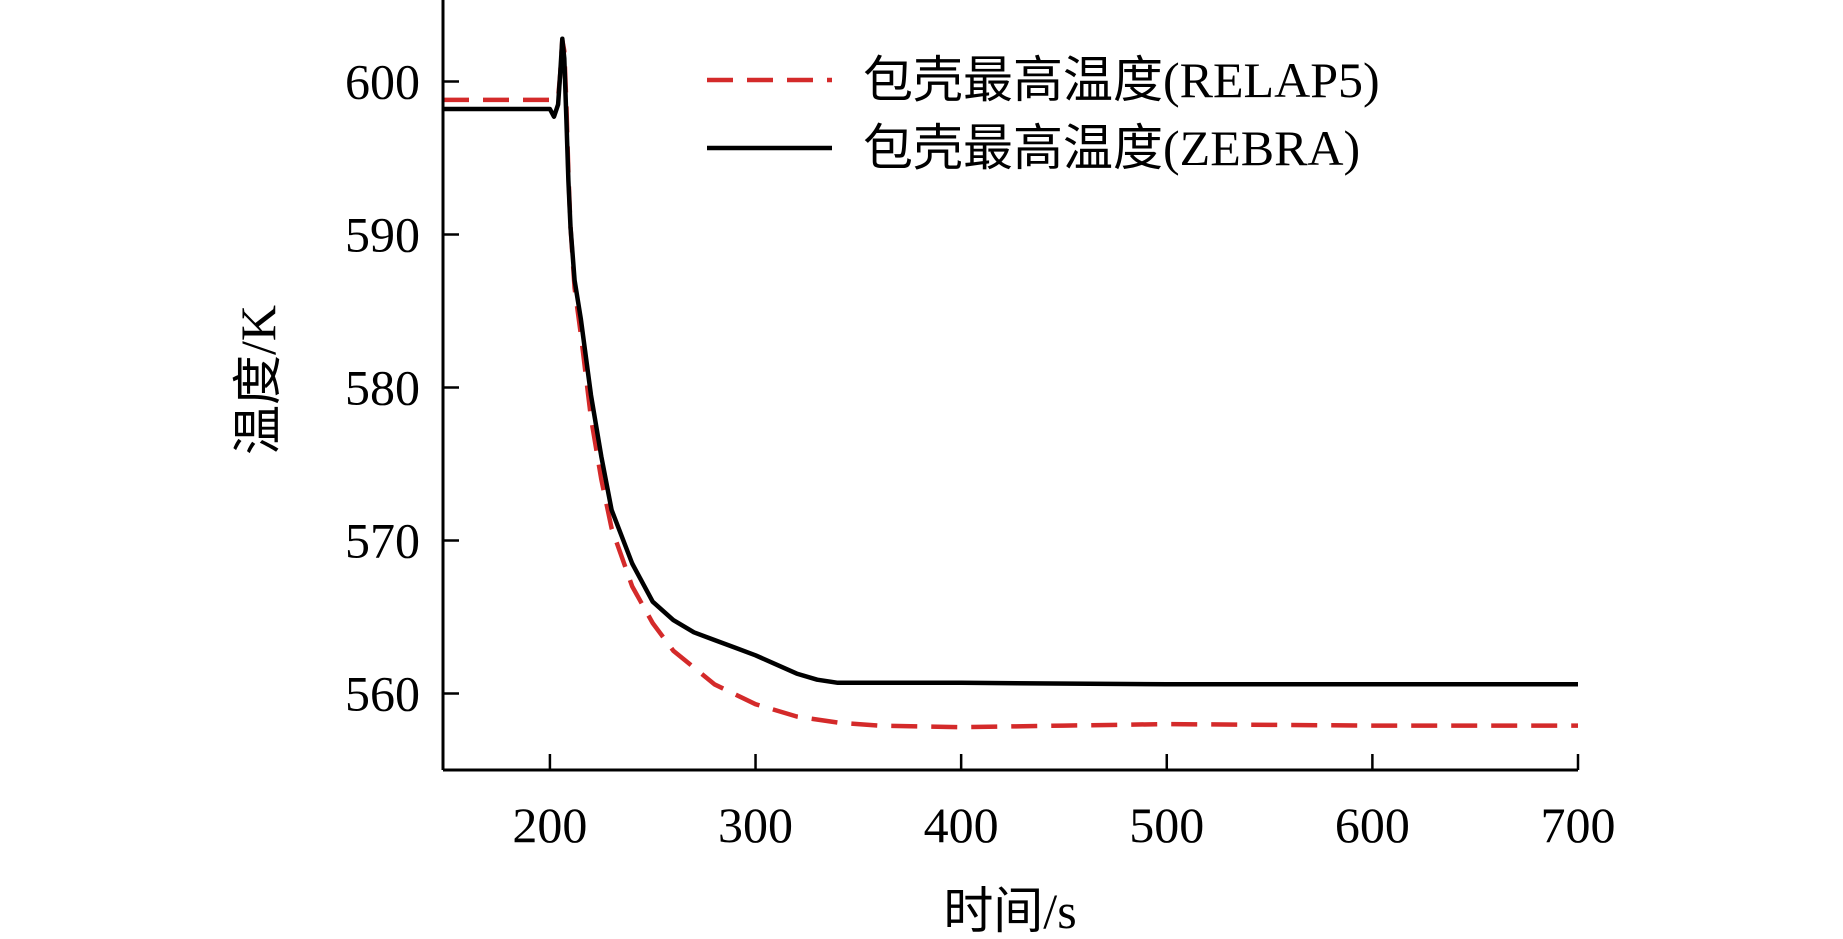  Describe the element at coordinates (549, 825) in the screenshot. I see `x-tick-label: 200` at that location.